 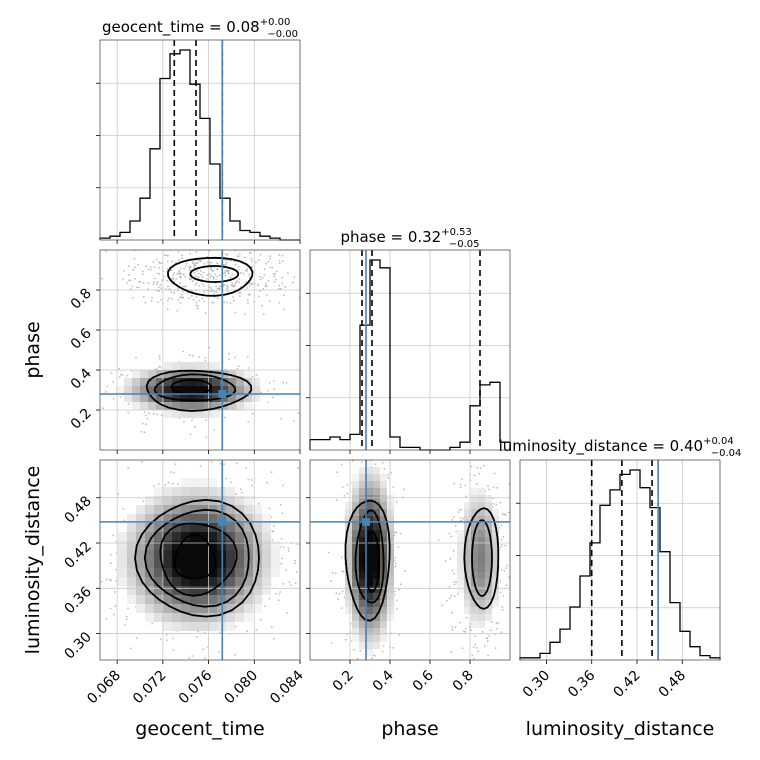 What do you see at coordinates (287, 687) in the screenshot?
I see `x-tick-label-geocent_time: 0.084` at bounding box center [287, 687].